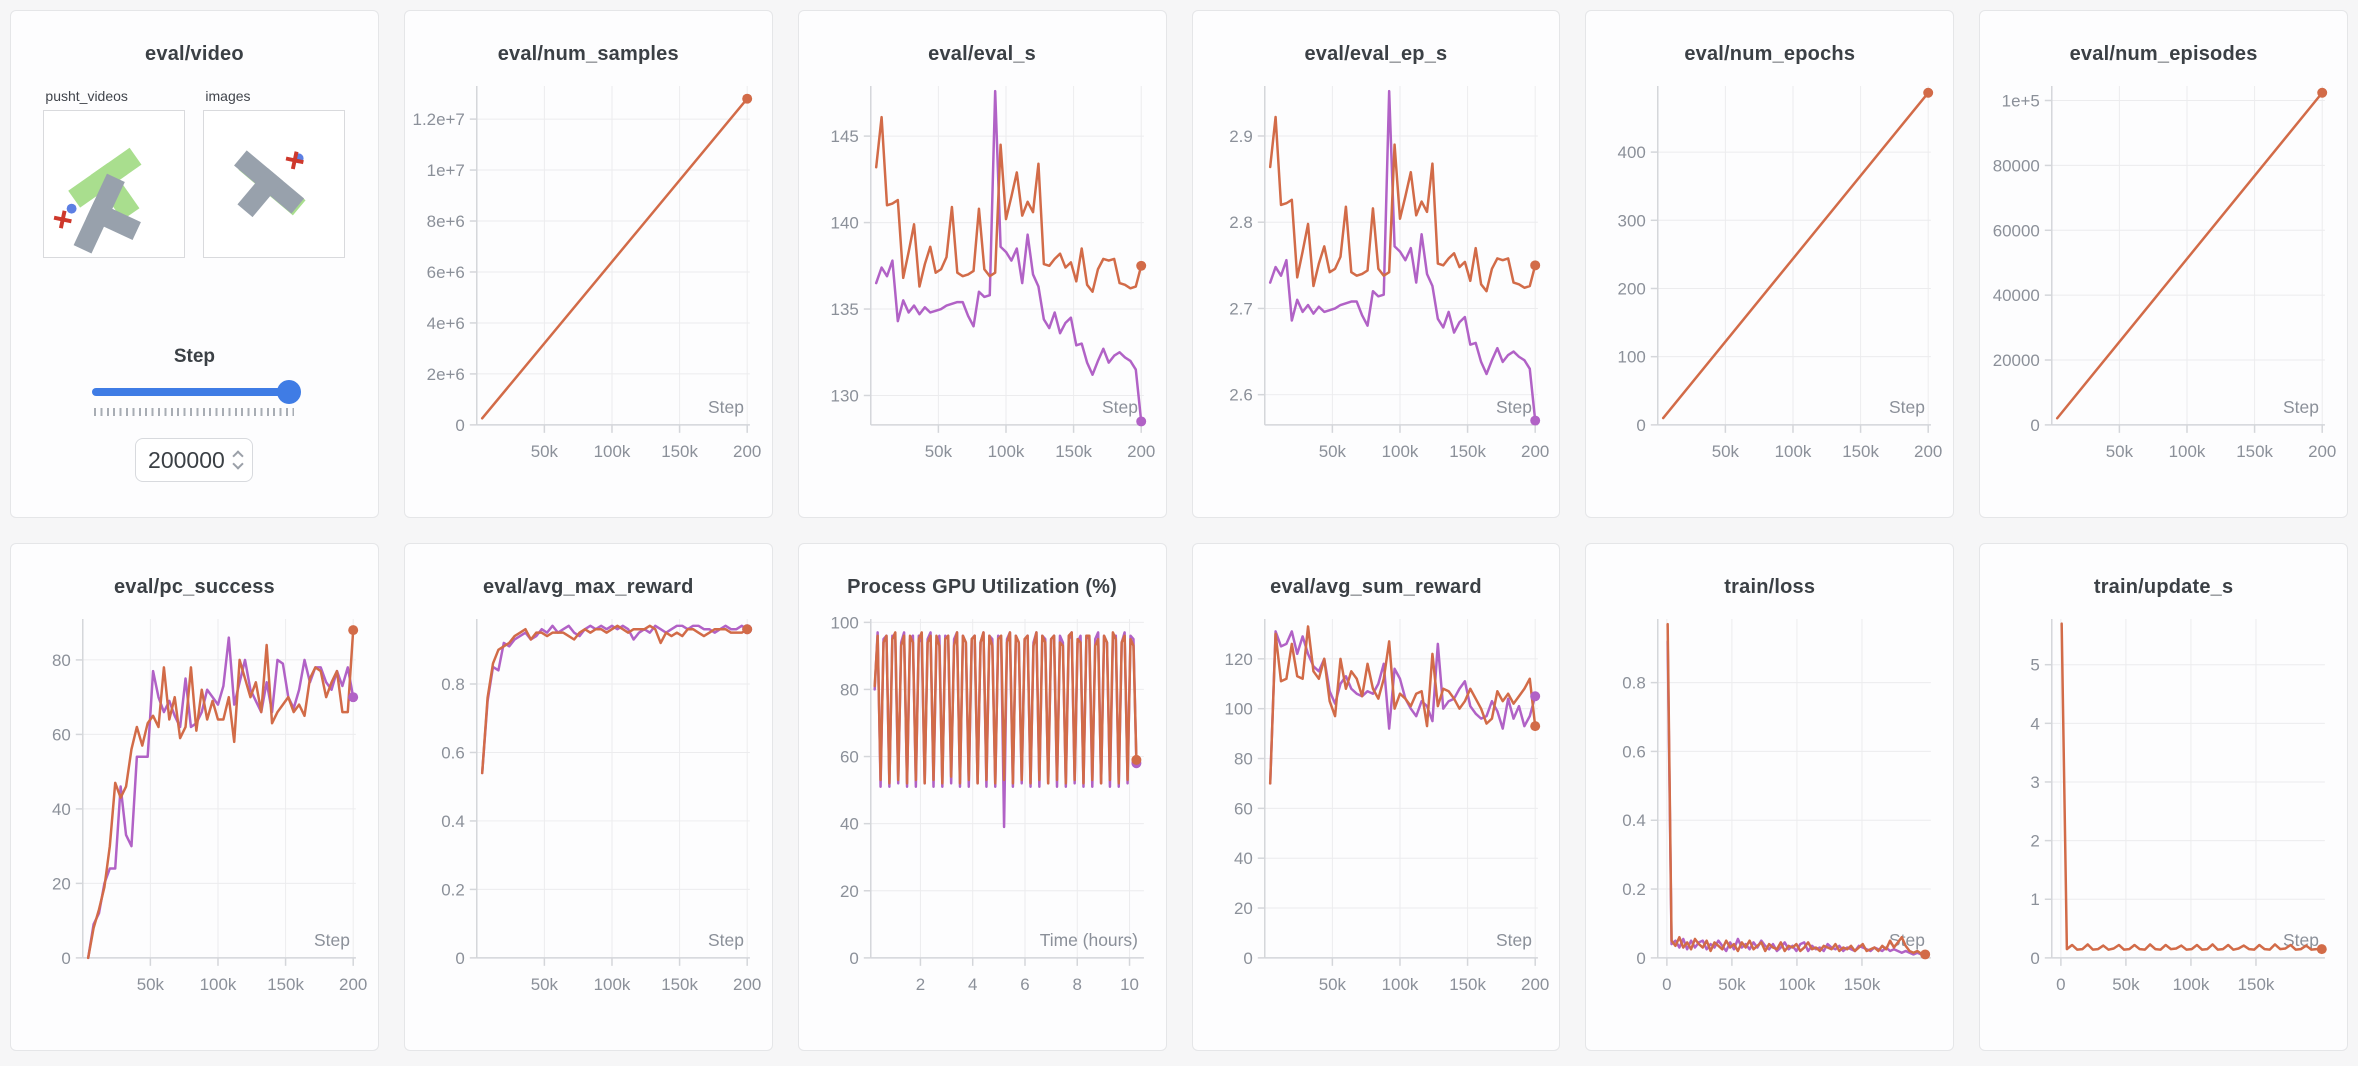 This screenshot has width=2358, height=1066. What do you see at coordinates (445, 374) in the screenshot?
I see `svg-text: 2e+6` at bounding box center [445, 374].